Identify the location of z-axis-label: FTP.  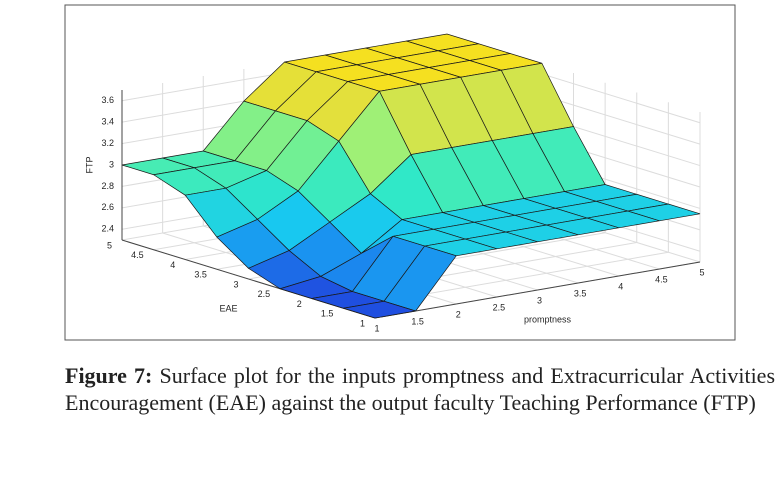
(89, 165).